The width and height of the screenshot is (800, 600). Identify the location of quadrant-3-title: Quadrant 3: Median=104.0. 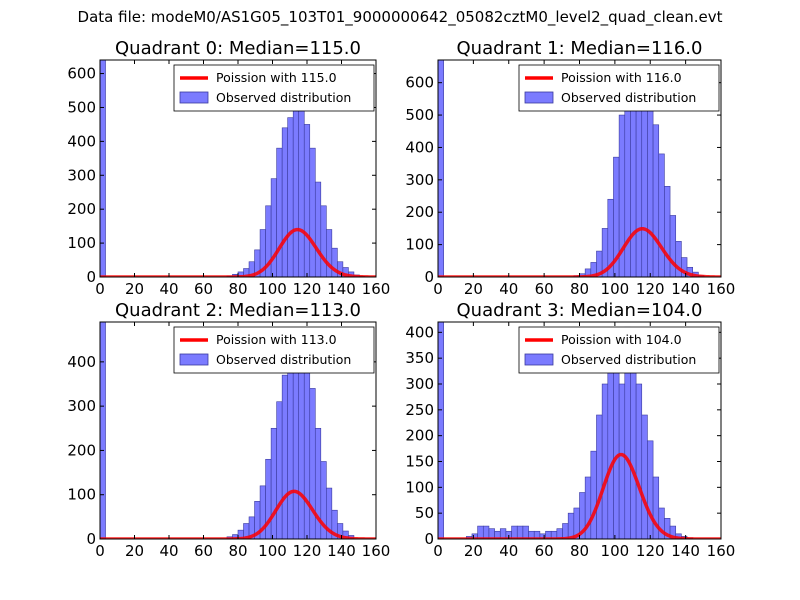
(580, 310).